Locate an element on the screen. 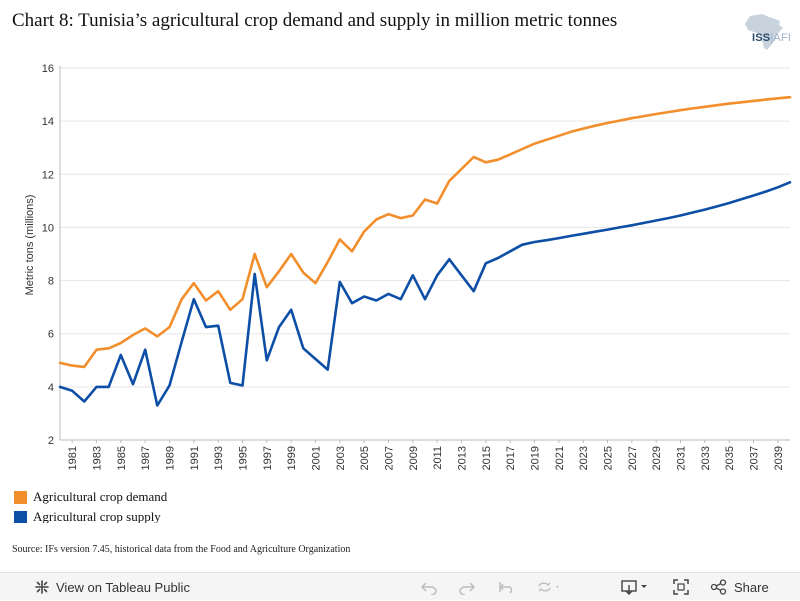 The image size is (800, 601). x-tick-label: 1997 is located at coordinates (268, 458).